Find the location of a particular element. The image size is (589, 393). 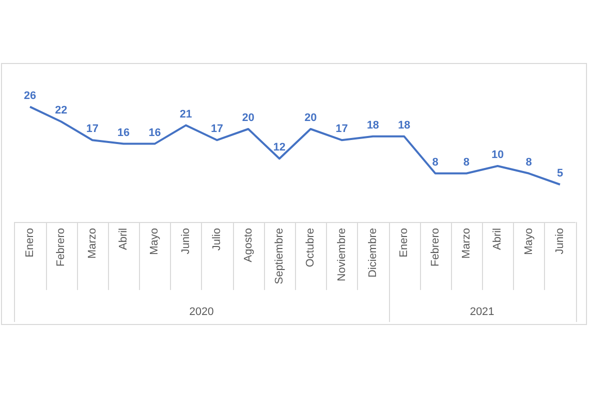

x-tick-label: Noviembre is located at coordinates (342, 255).